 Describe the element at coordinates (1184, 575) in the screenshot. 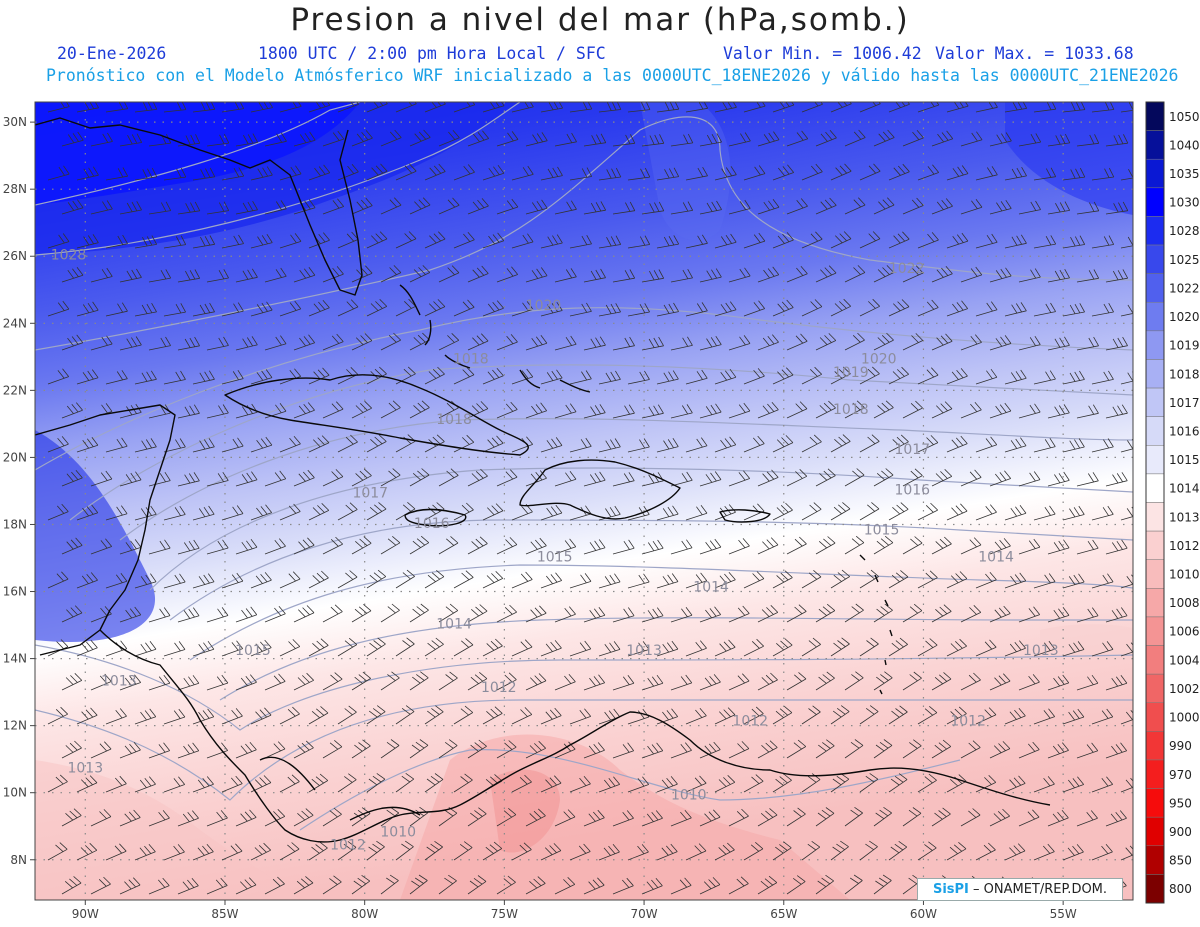

I see `colorbar-label: 1010` at that location.